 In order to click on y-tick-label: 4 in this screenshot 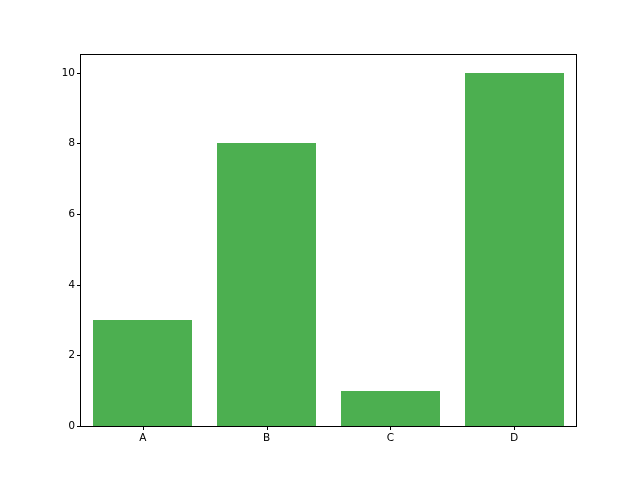, I will do `click(71, 284)`.